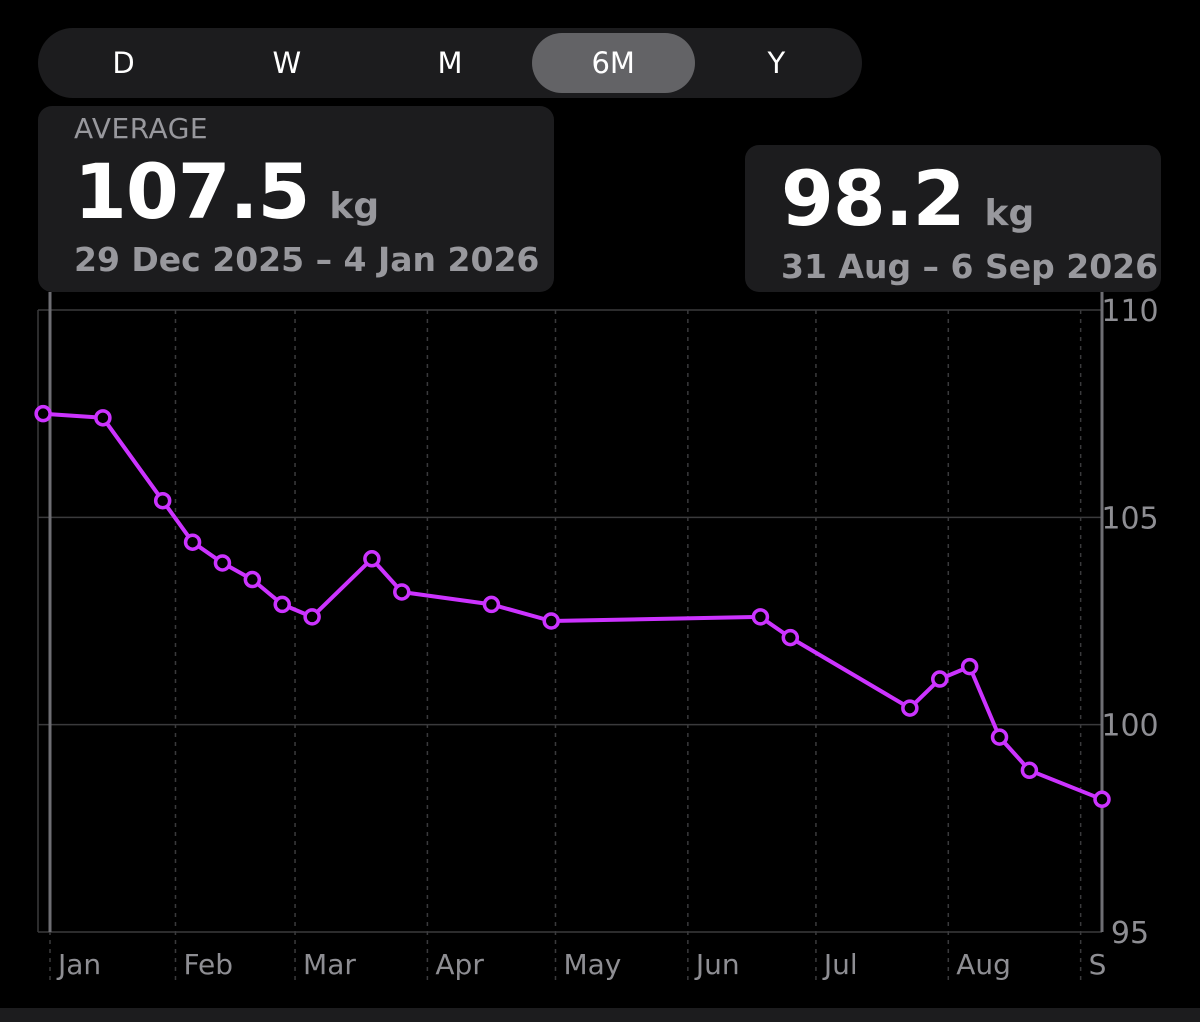  What do you see at coordinates (1130, 933) in the screenshot?
I see `y-tick-label-95: 95` at bounding box center [1130, 933].